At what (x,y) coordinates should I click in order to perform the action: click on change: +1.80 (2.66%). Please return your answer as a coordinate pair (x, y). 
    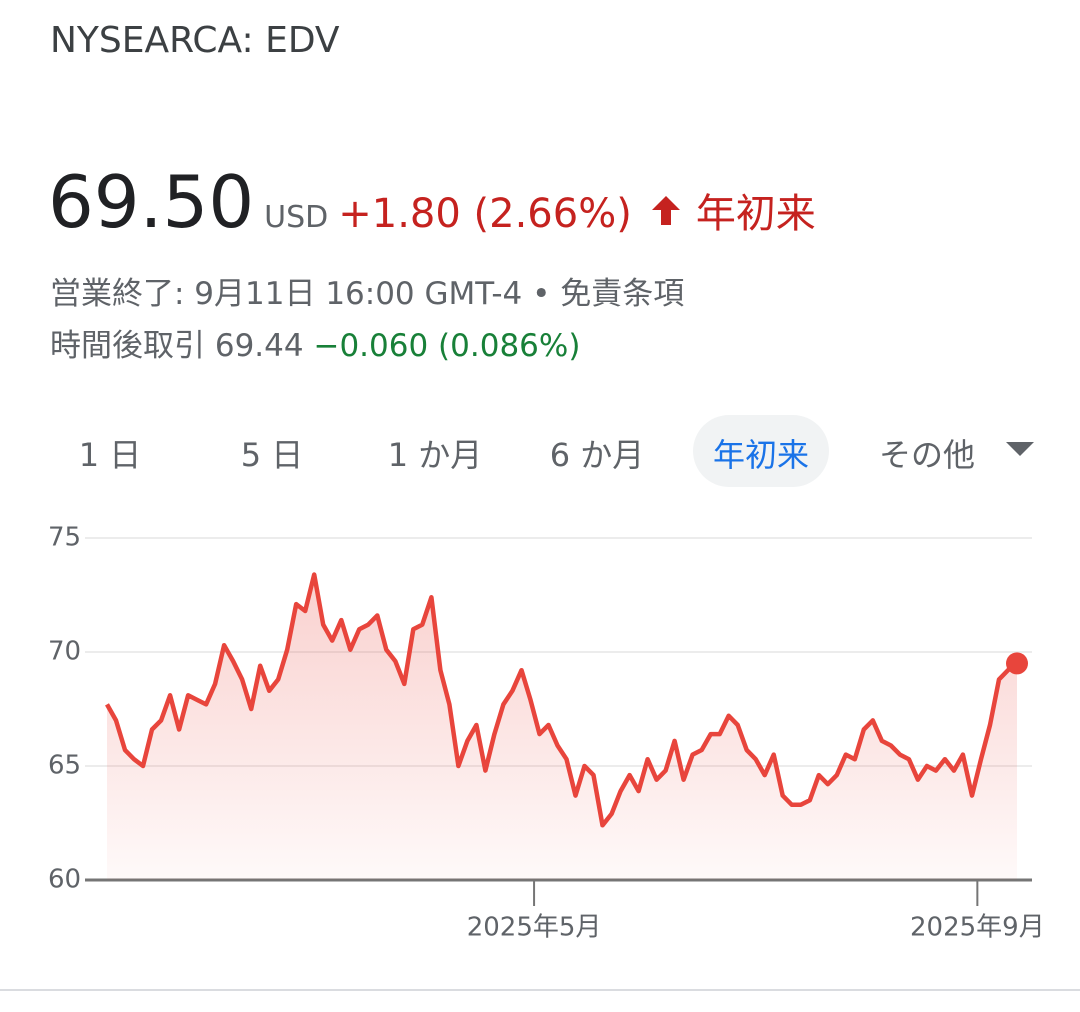
    Looking at the image, I should click on (485, 214).